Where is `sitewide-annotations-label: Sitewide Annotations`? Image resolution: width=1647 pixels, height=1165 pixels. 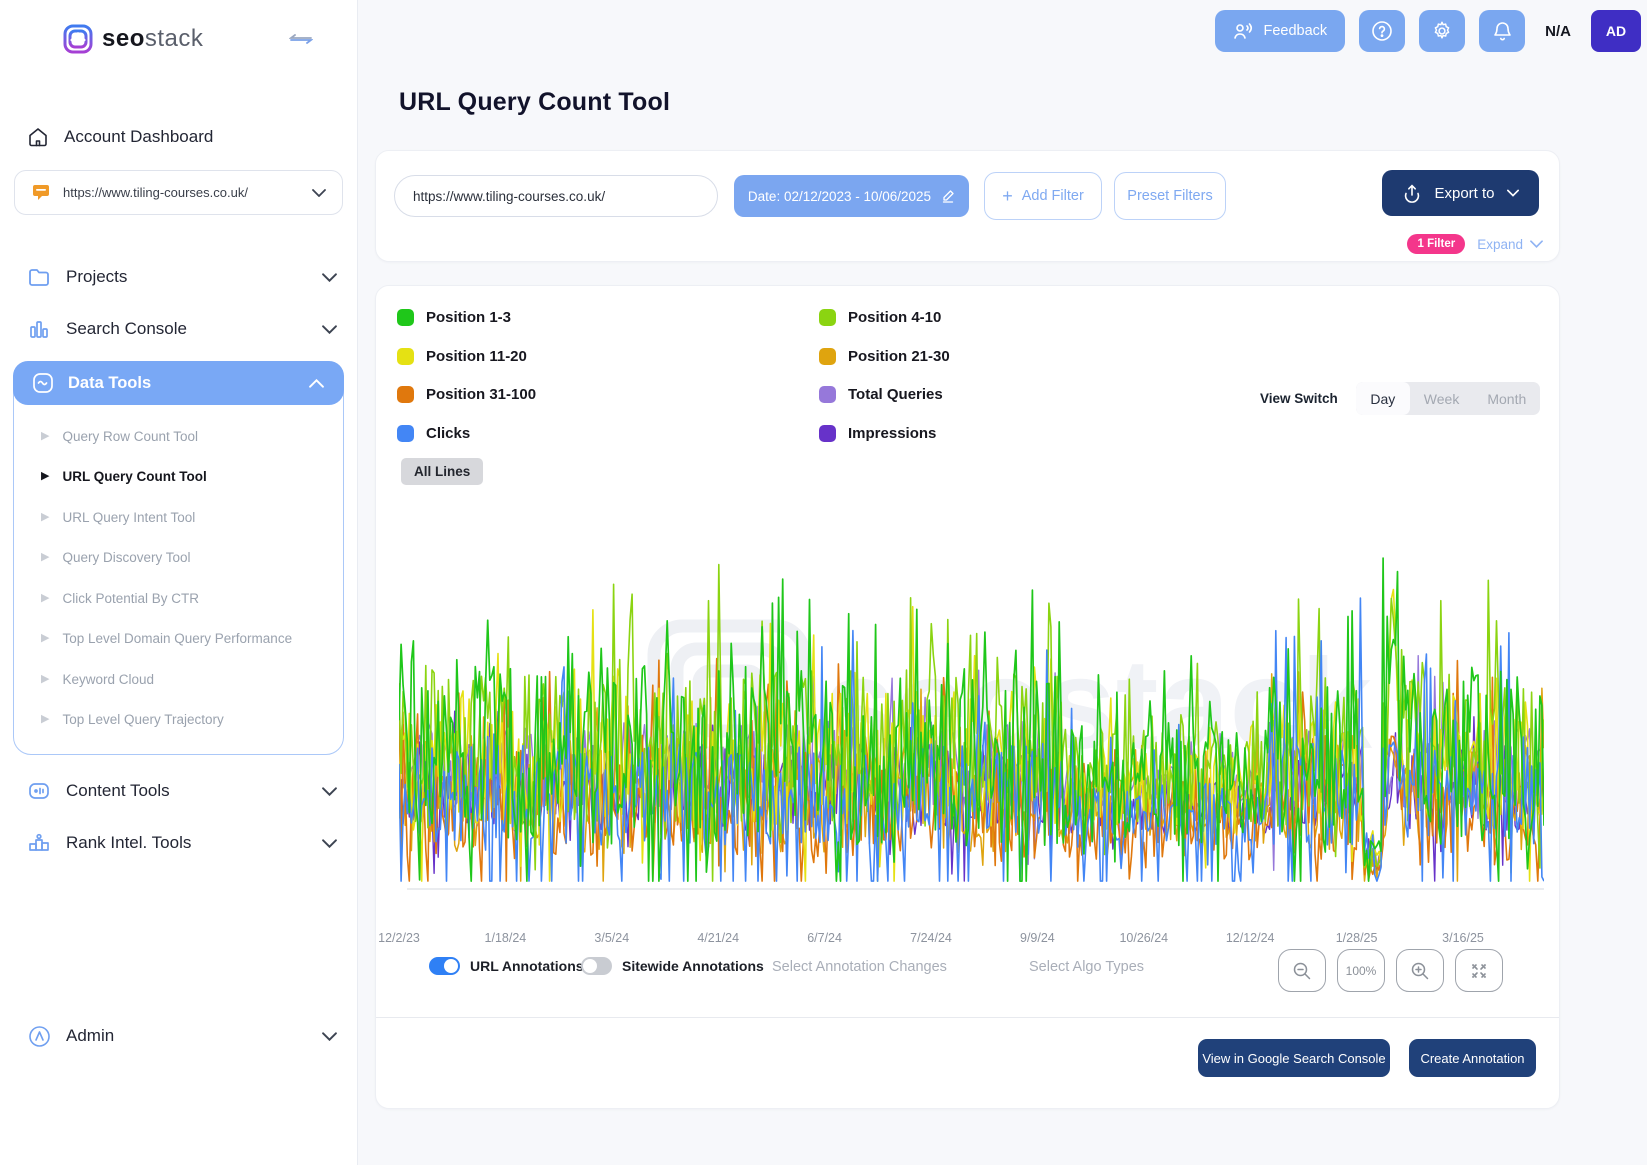 sitewide-annotations-label: Sitewide Annotations is located at coordinates (693, 966).